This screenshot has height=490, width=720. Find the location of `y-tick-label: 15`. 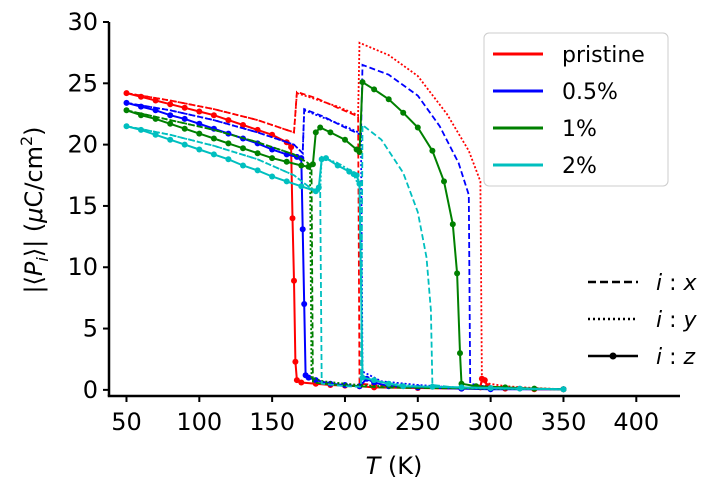

y-tick-label: 15 is located at coordinates (82, 206).